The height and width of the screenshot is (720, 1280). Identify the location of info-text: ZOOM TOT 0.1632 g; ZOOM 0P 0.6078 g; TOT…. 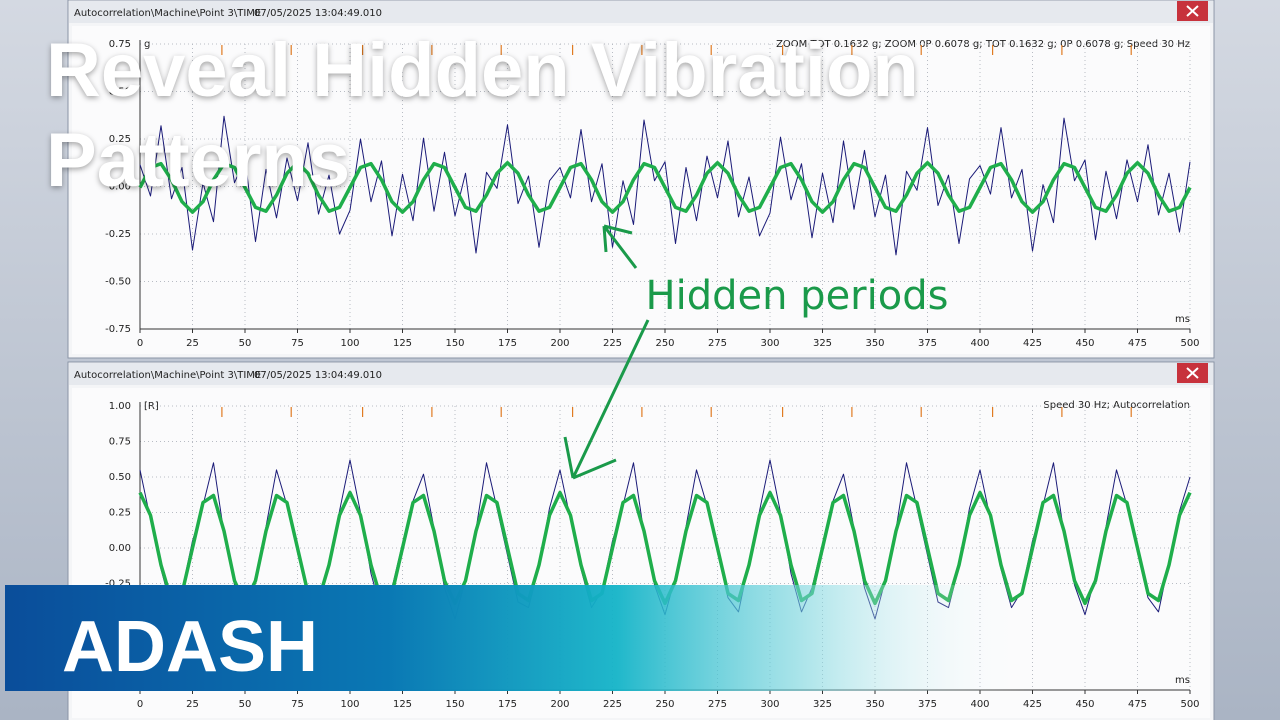
(983, 44).